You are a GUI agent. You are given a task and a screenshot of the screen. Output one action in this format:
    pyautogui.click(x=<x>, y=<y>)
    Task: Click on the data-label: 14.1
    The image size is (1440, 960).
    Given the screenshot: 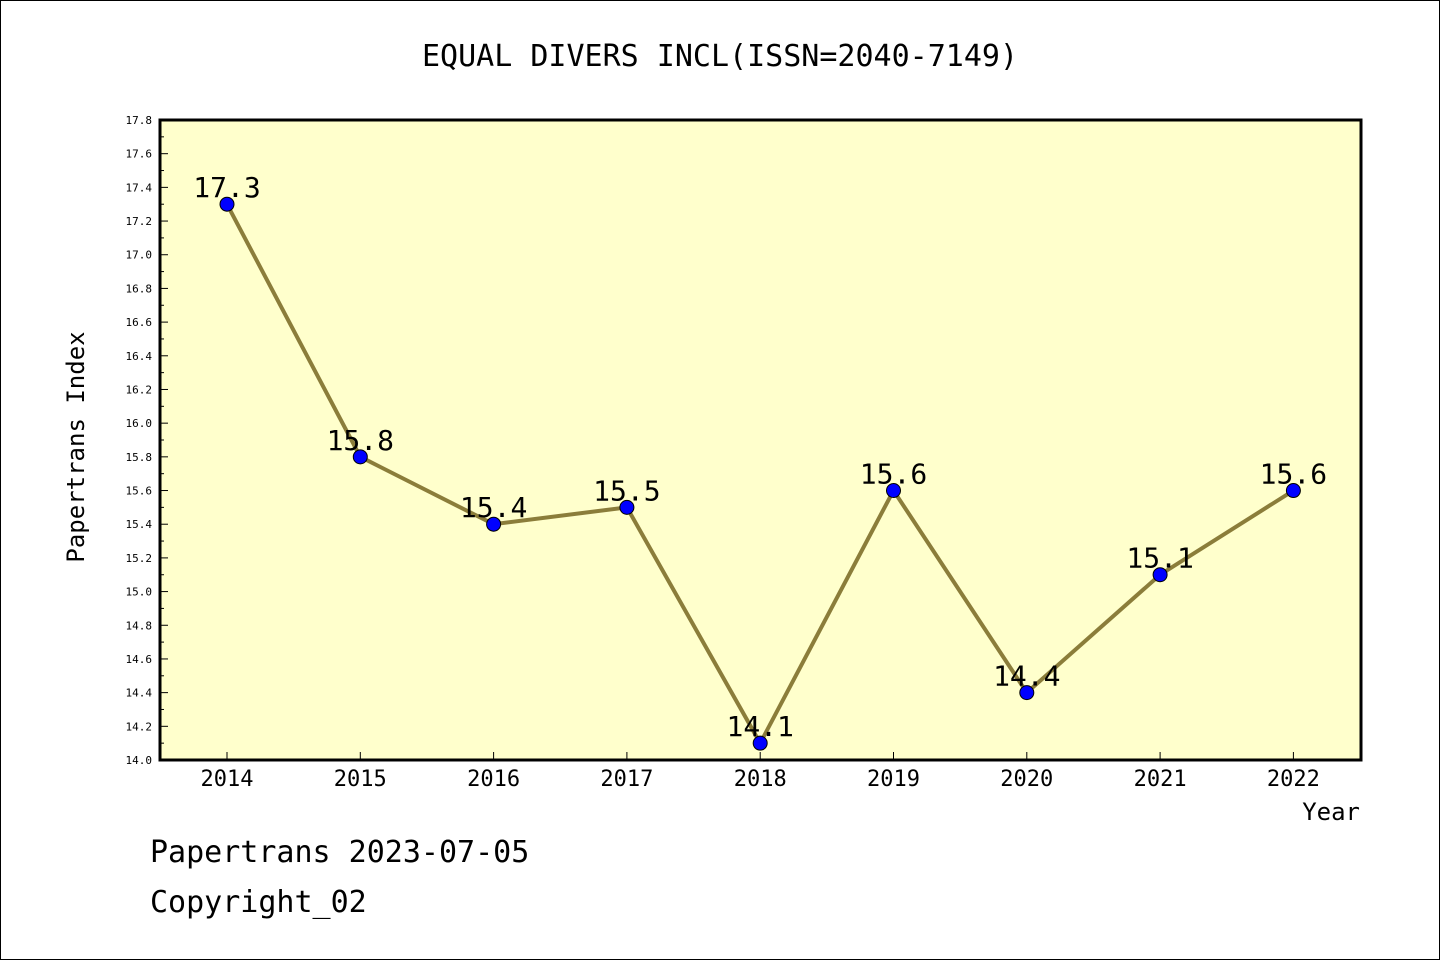 What is the action you would take?
    pyautogui.click(x=759, y=726)
    